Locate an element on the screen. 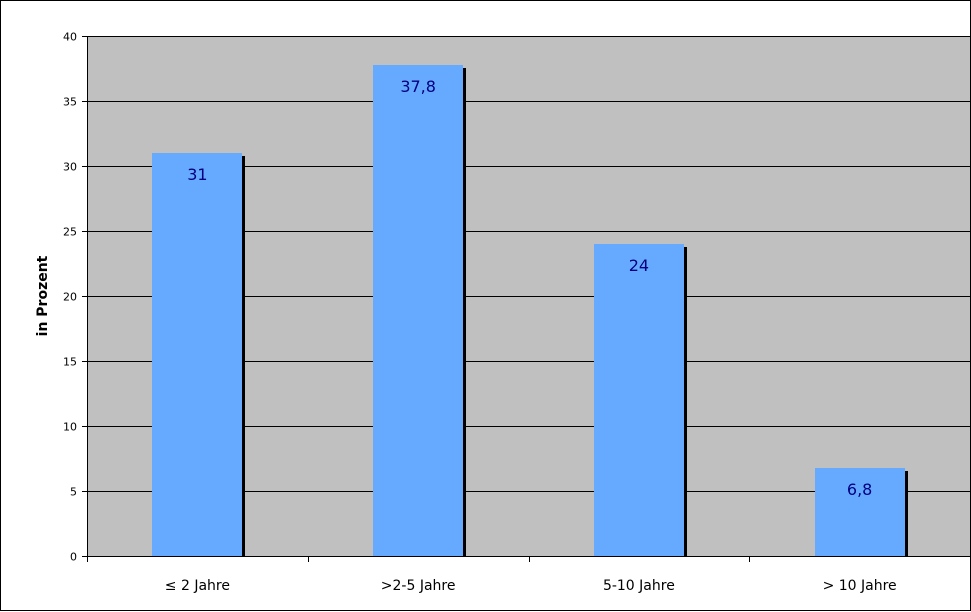 This screenshot has height=612, width=971. category-label: 5-10 Jahre is located at coordinates (639, 586).